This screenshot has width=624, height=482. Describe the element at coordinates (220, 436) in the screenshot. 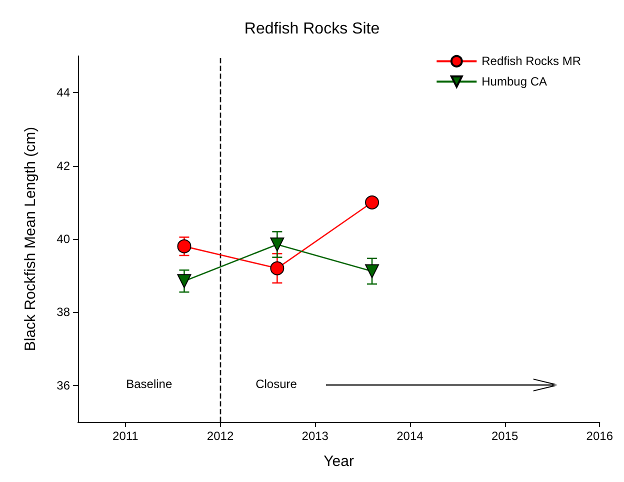

I see `x-tick-label: 2012` at that location.